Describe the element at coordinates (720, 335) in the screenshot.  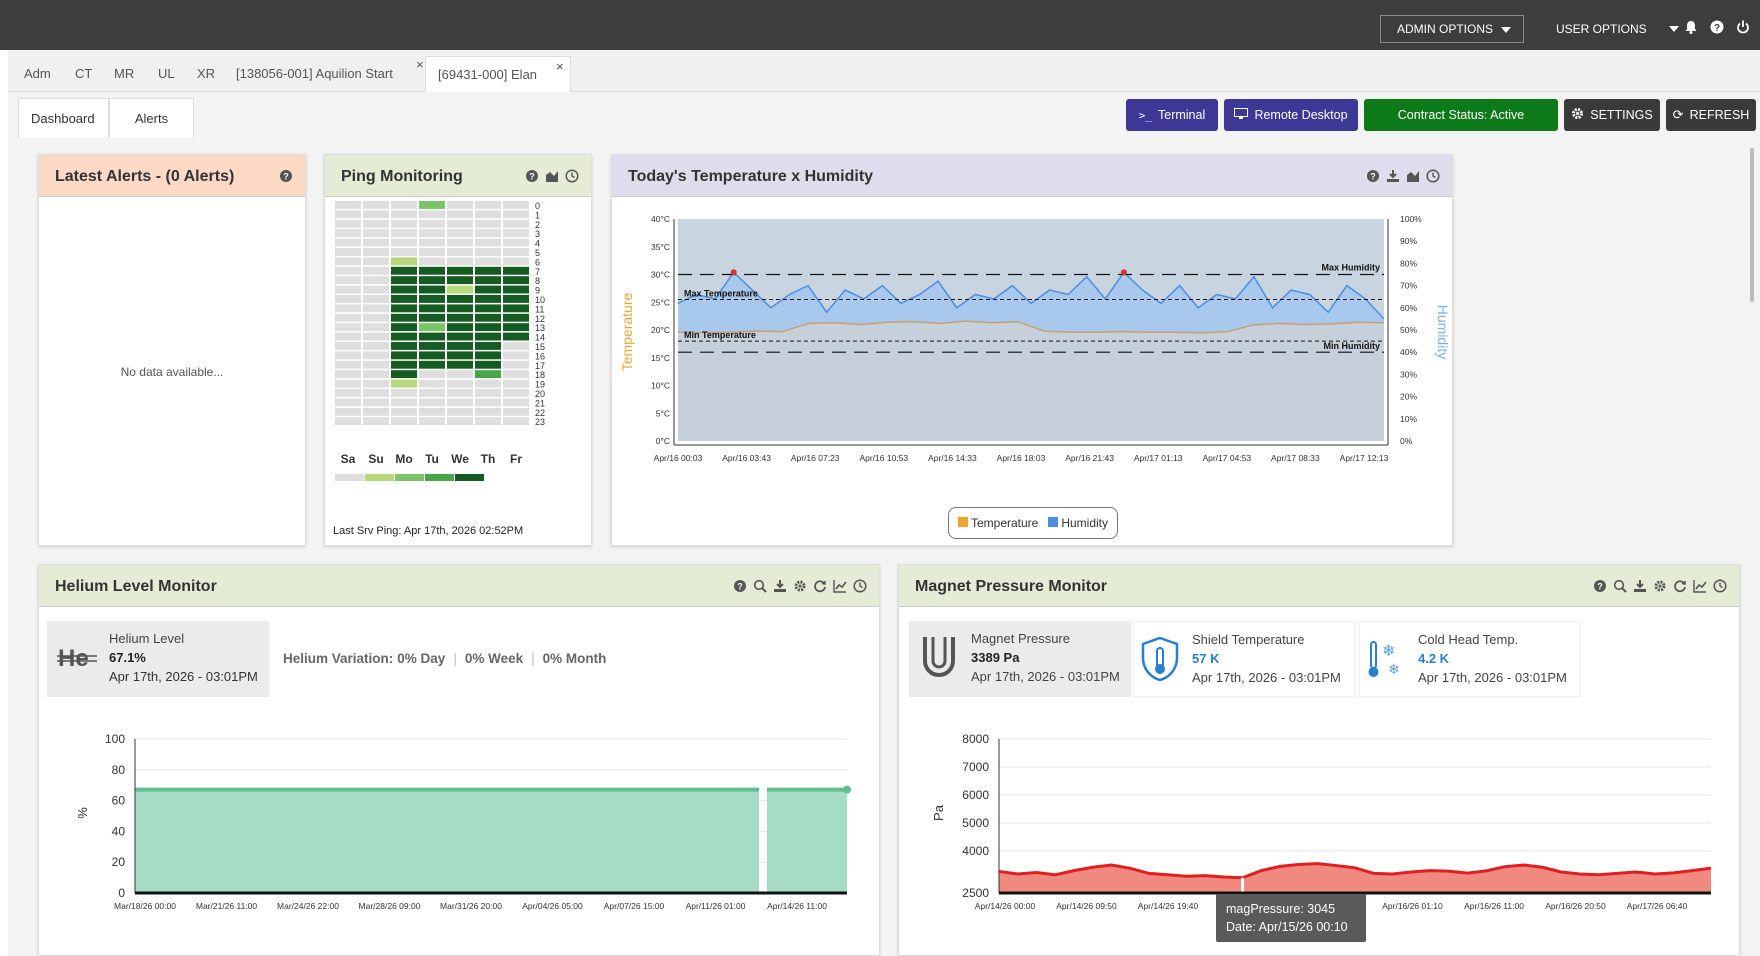
I see `min-temperature-label: Min Temperature` at that location.